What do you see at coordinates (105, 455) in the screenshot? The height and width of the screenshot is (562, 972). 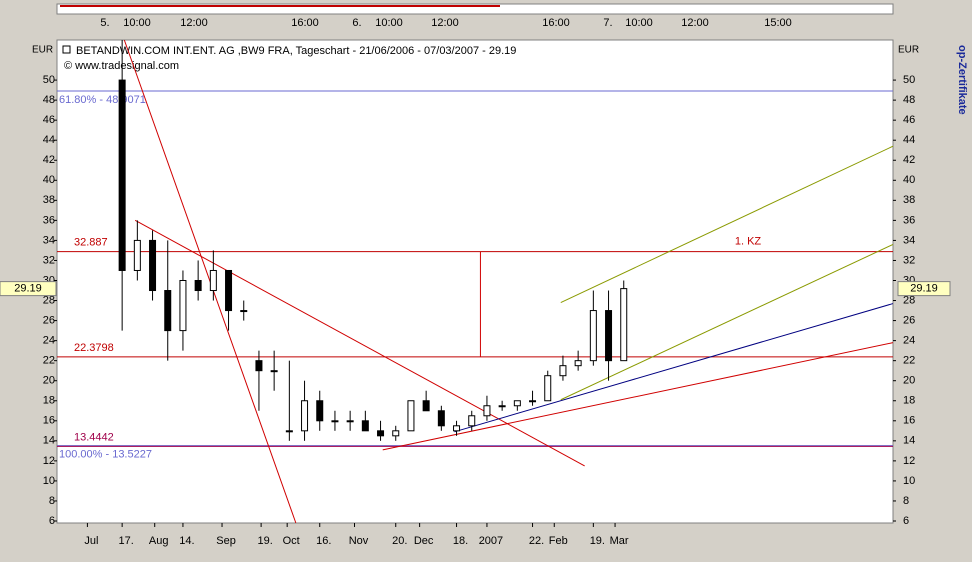 I see `level-label: 100.00% - 13.5227` at bounding box center [105, 455].